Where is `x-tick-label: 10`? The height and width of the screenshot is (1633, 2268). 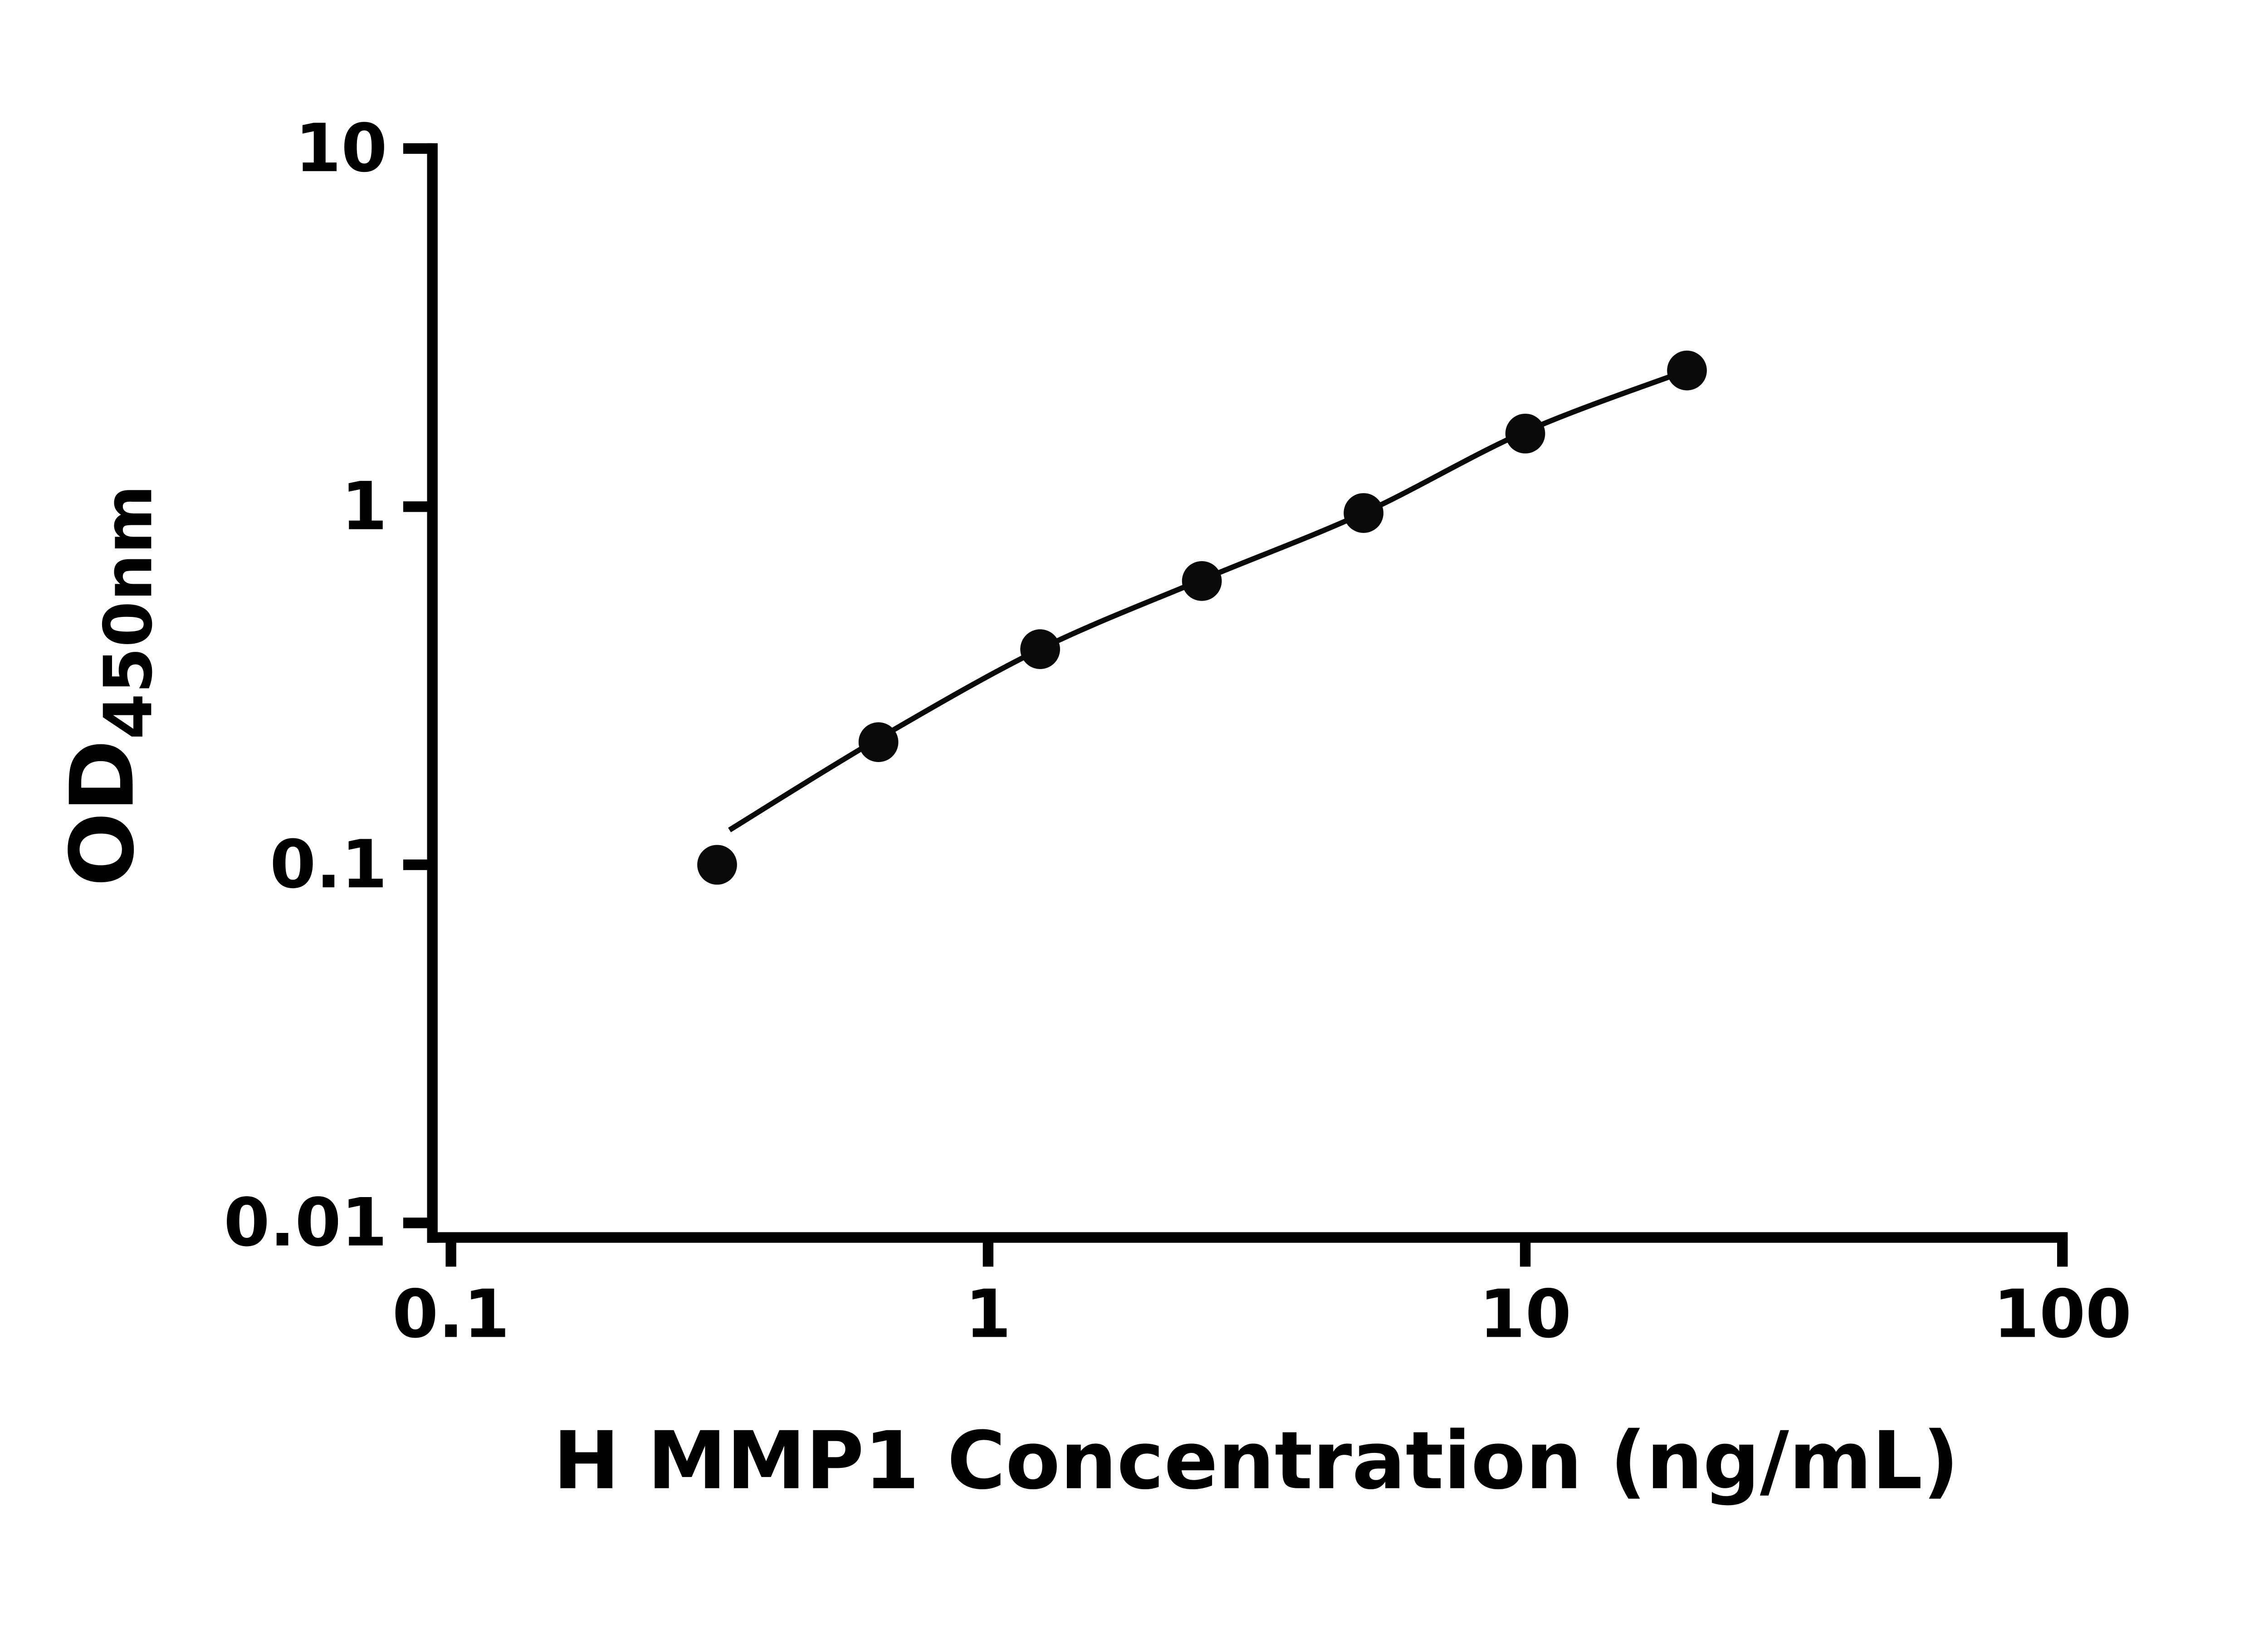
x-tick-label: 10 is located at coordinates (1525, 1314).